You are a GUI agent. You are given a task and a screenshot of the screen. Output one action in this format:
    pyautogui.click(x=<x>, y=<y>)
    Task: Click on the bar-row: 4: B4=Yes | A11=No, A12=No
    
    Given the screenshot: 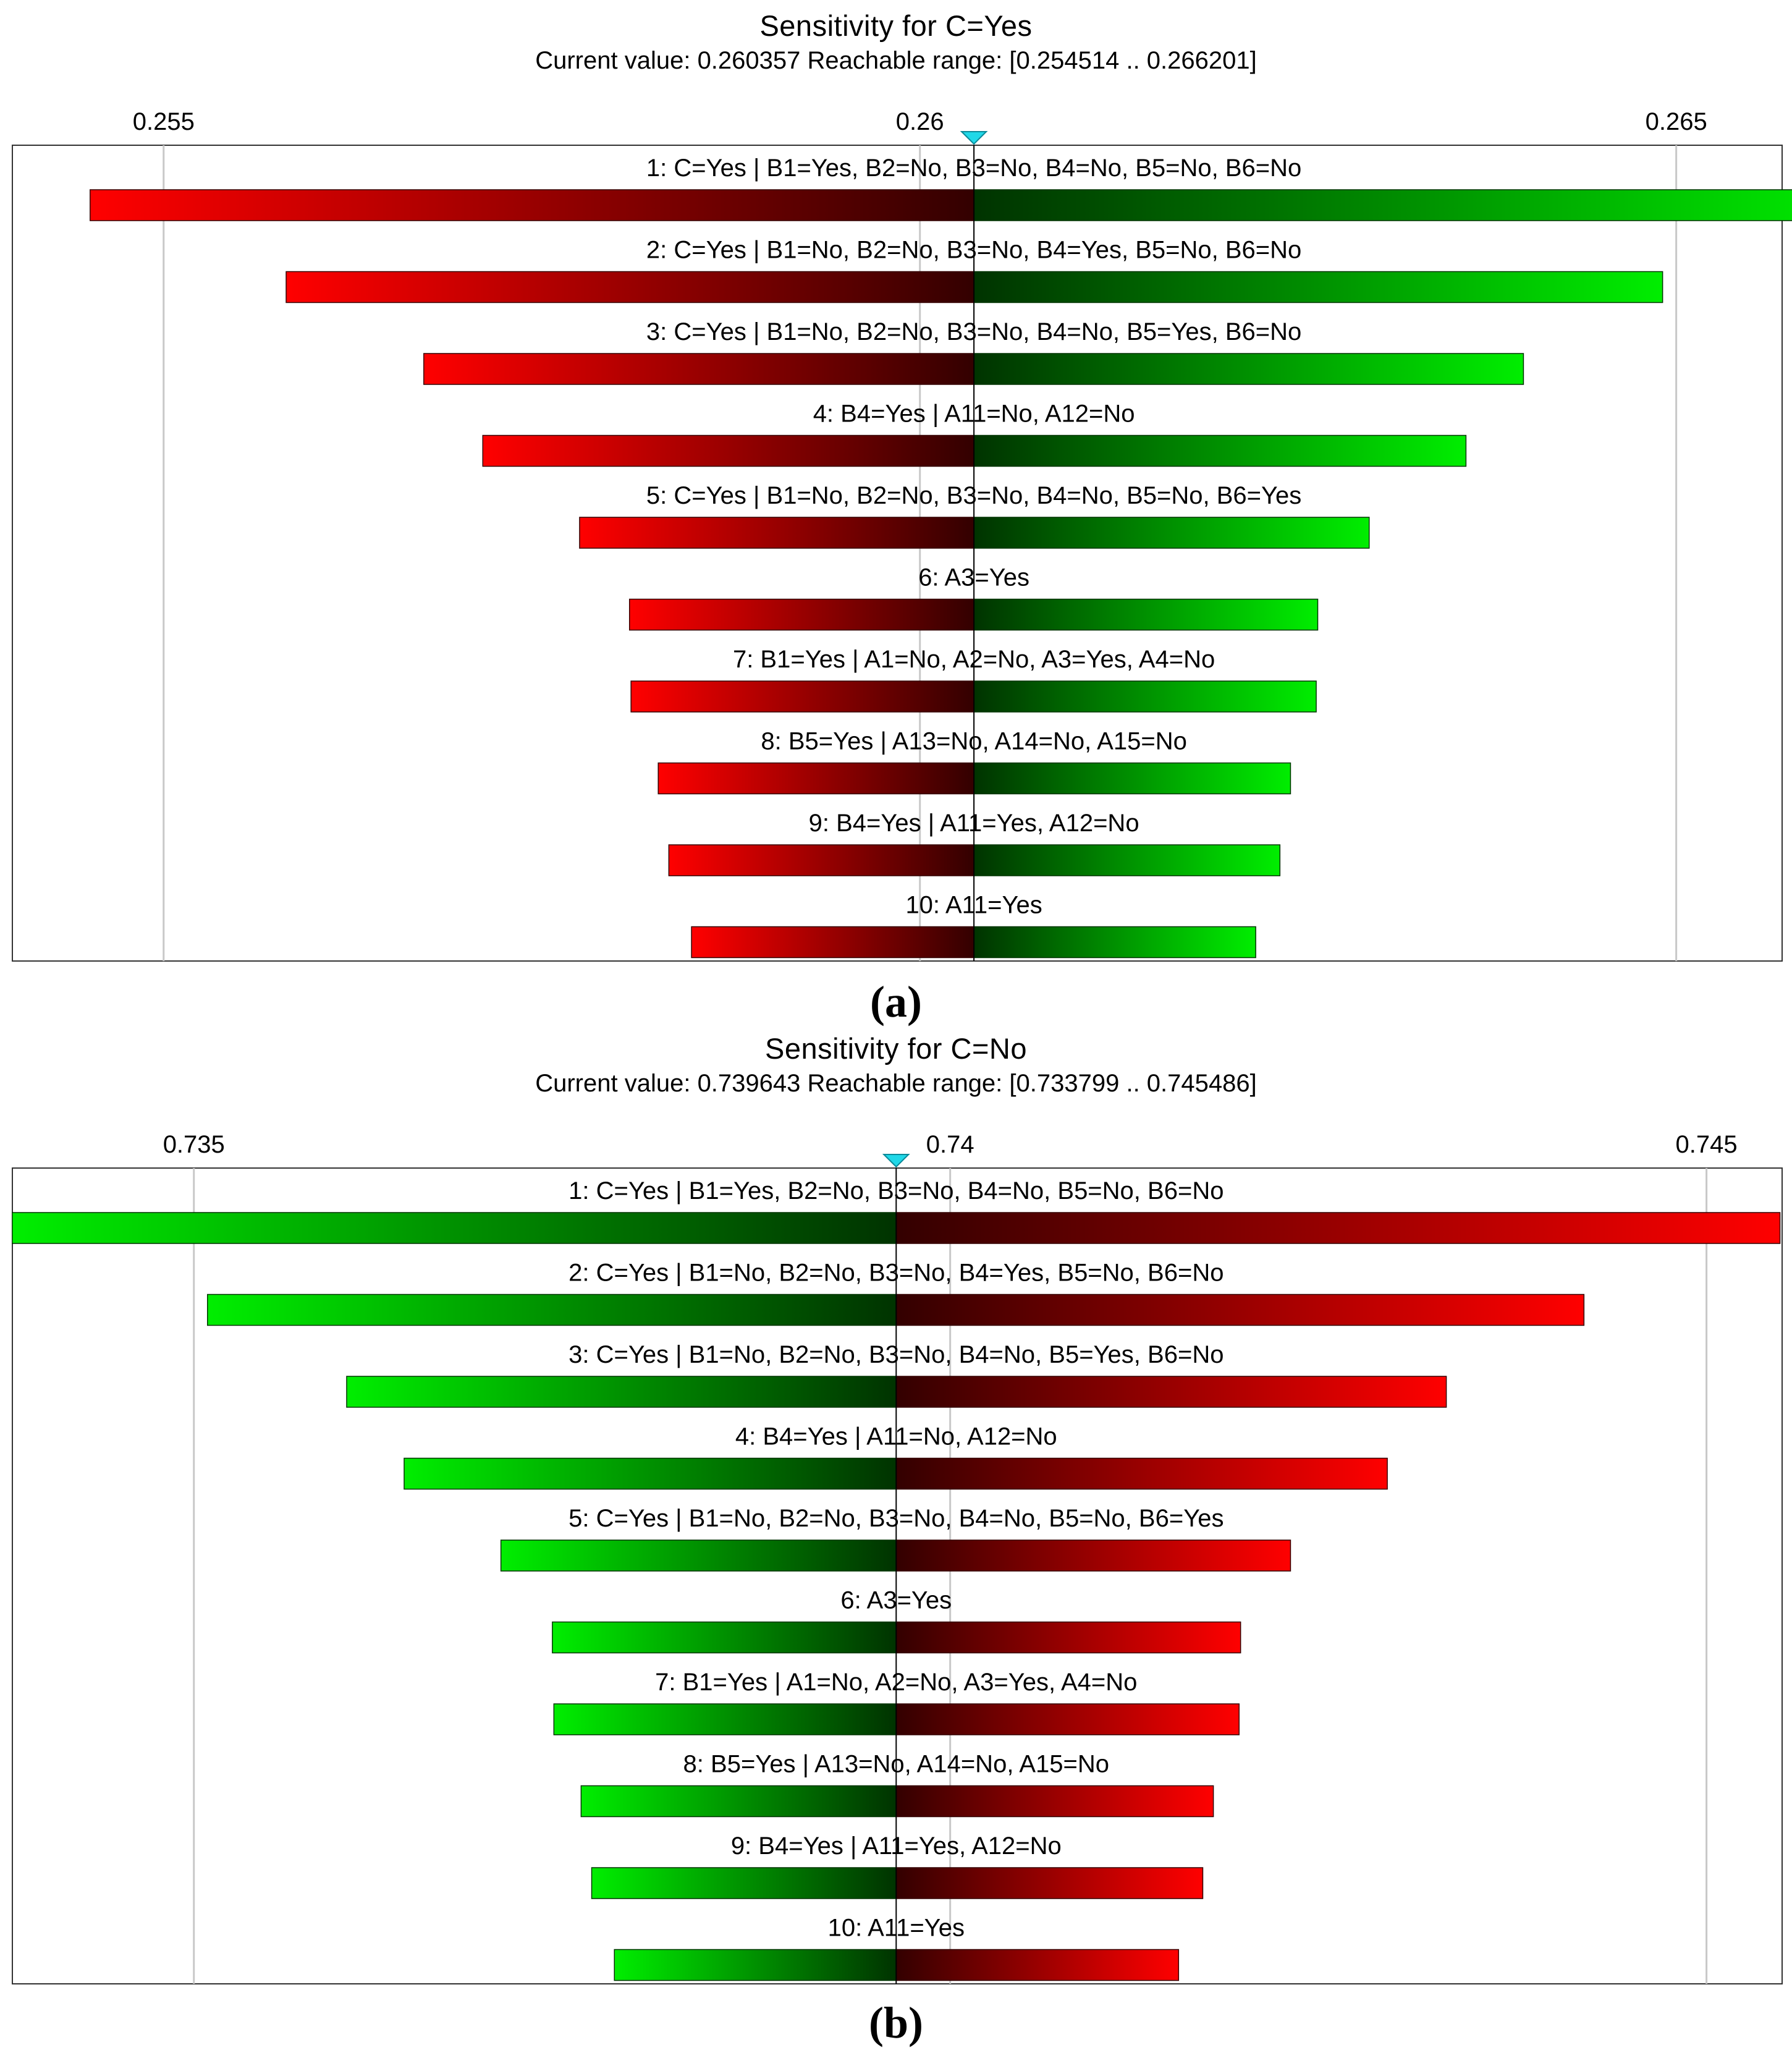 What is the action you would take?
    pyautogui.click(x=975, y=433)
    